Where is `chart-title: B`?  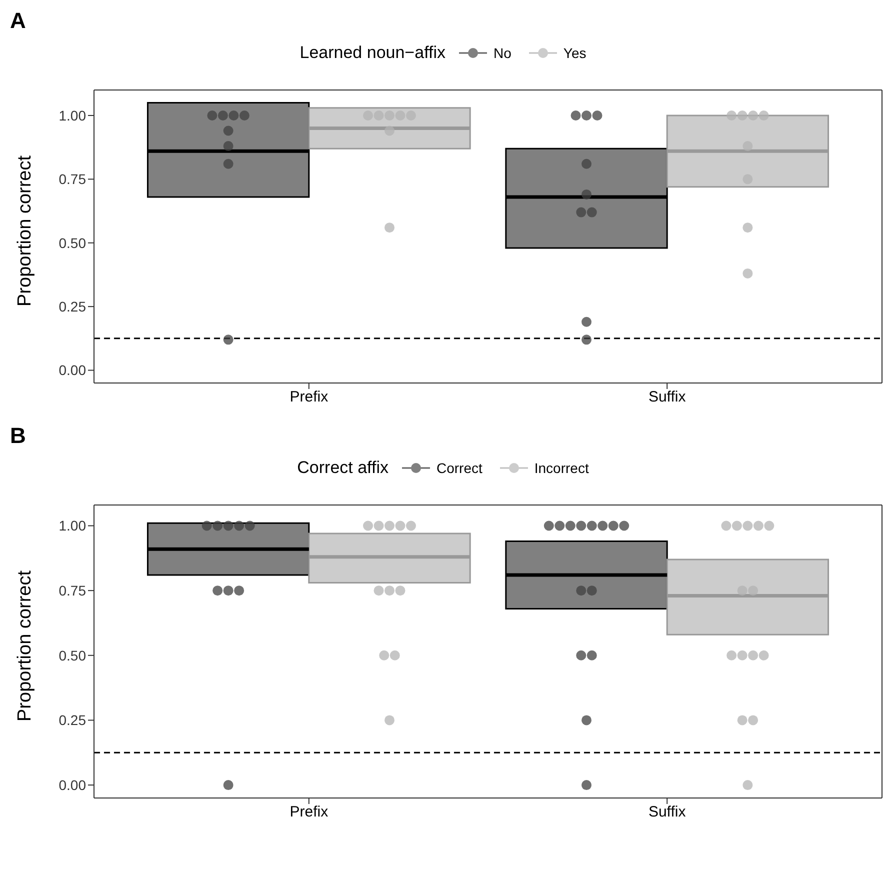 chart-title: B is located at coordinates (18, 436).